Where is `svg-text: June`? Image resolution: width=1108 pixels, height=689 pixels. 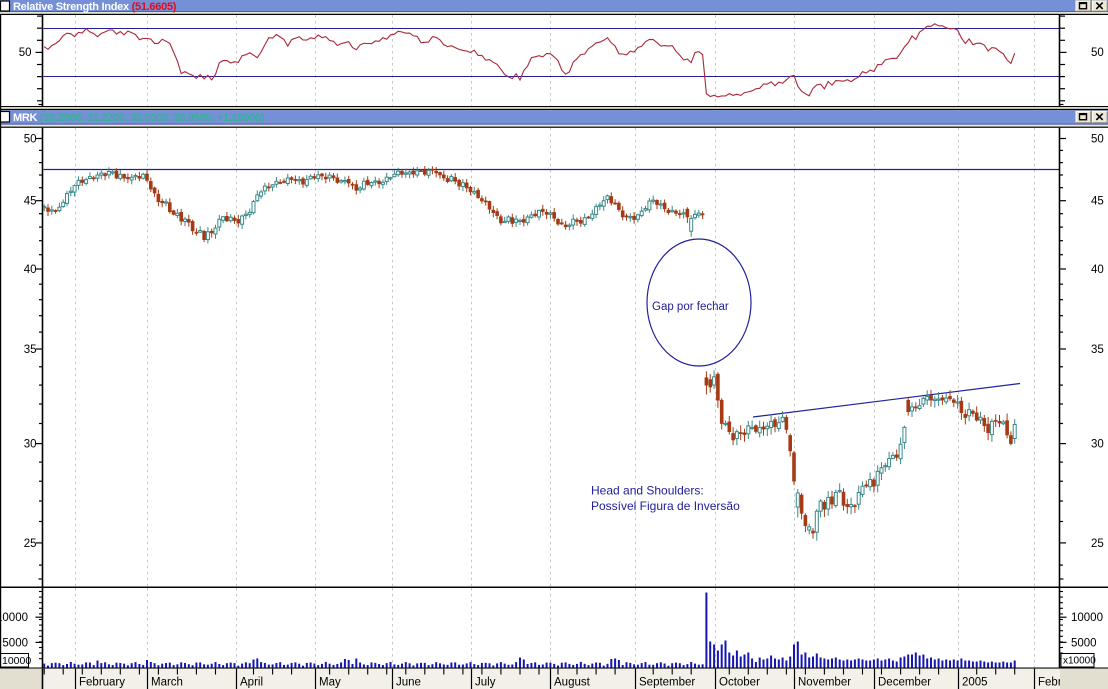 svg-text: June is located at coordinates (408, 683).